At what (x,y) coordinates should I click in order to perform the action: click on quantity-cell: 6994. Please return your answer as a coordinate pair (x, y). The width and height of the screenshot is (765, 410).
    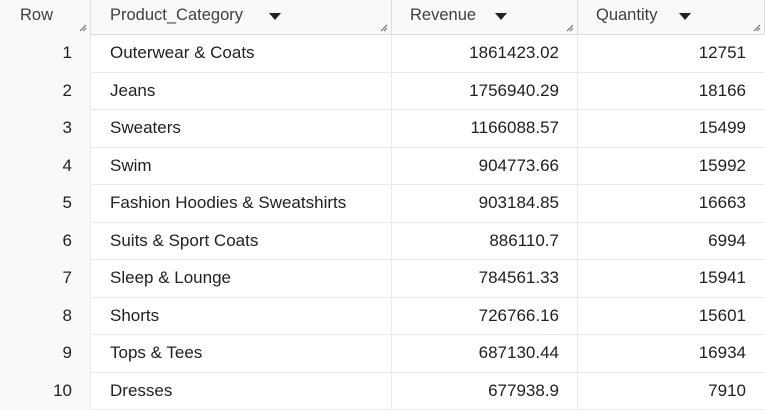
    Looking at the image, I should click on (671, 242).